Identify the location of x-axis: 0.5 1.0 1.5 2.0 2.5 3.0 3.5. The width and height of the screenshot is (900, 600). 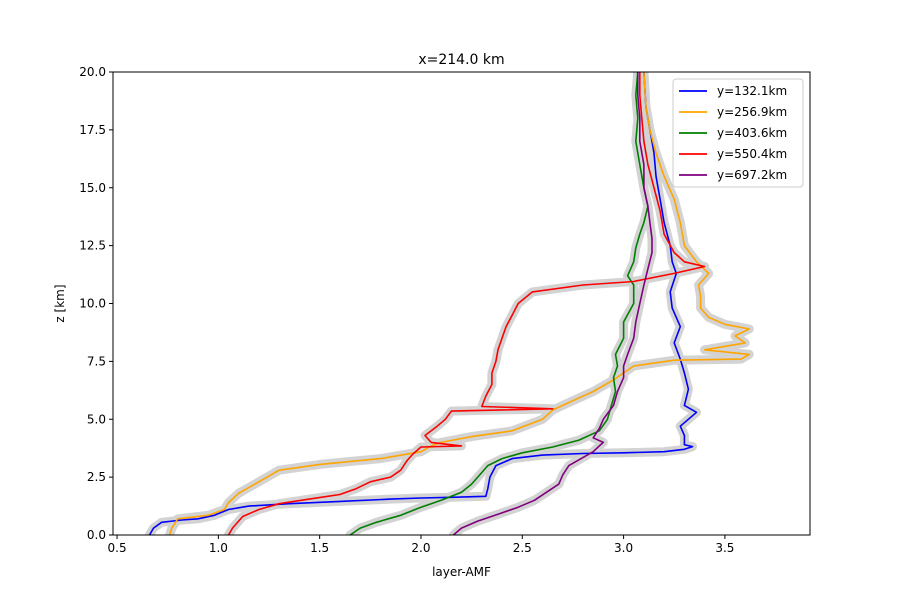
(421, 545).